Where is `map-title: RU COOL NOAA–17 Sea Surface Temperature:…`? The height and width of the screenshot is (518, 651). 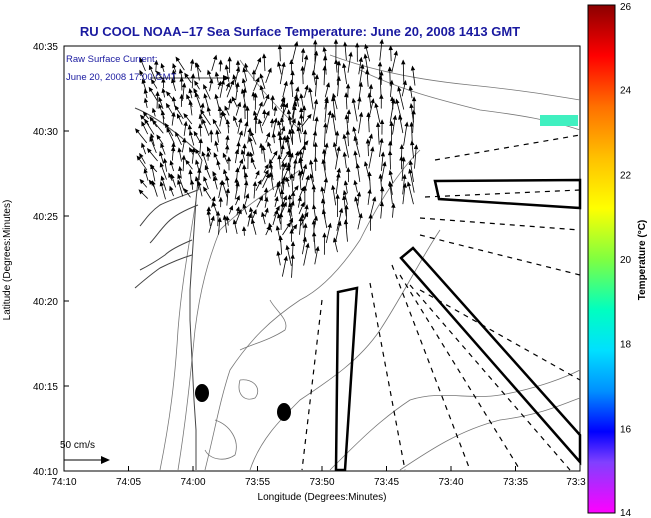
map-title: RU COOL NOAA–17 Sea Surface Temperature:… is located at coordinates (300, 31).